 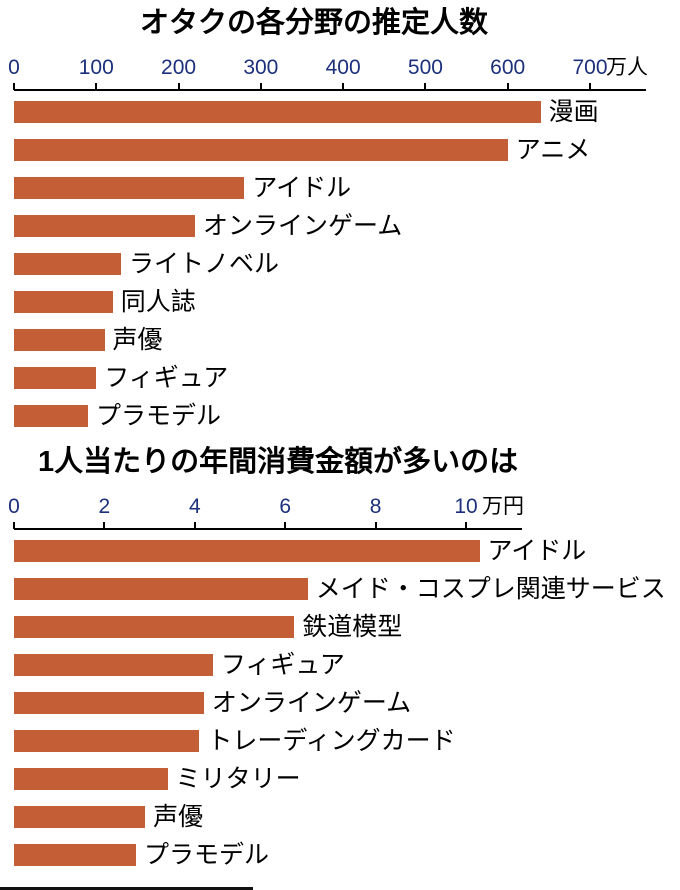 What do you see at coordinates (344, 508) in the screenshot?
I see `axis-tick-labels: 万円 0 2 4 6 8 10` at bounding box center [344, 508].